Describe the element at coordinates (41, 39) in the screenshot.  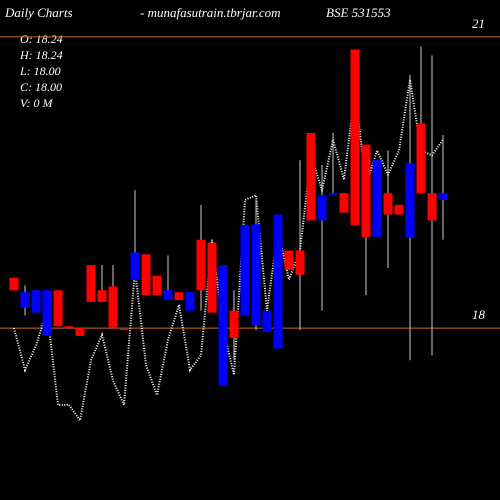
I see `info-open: O: 18.24` at that location.